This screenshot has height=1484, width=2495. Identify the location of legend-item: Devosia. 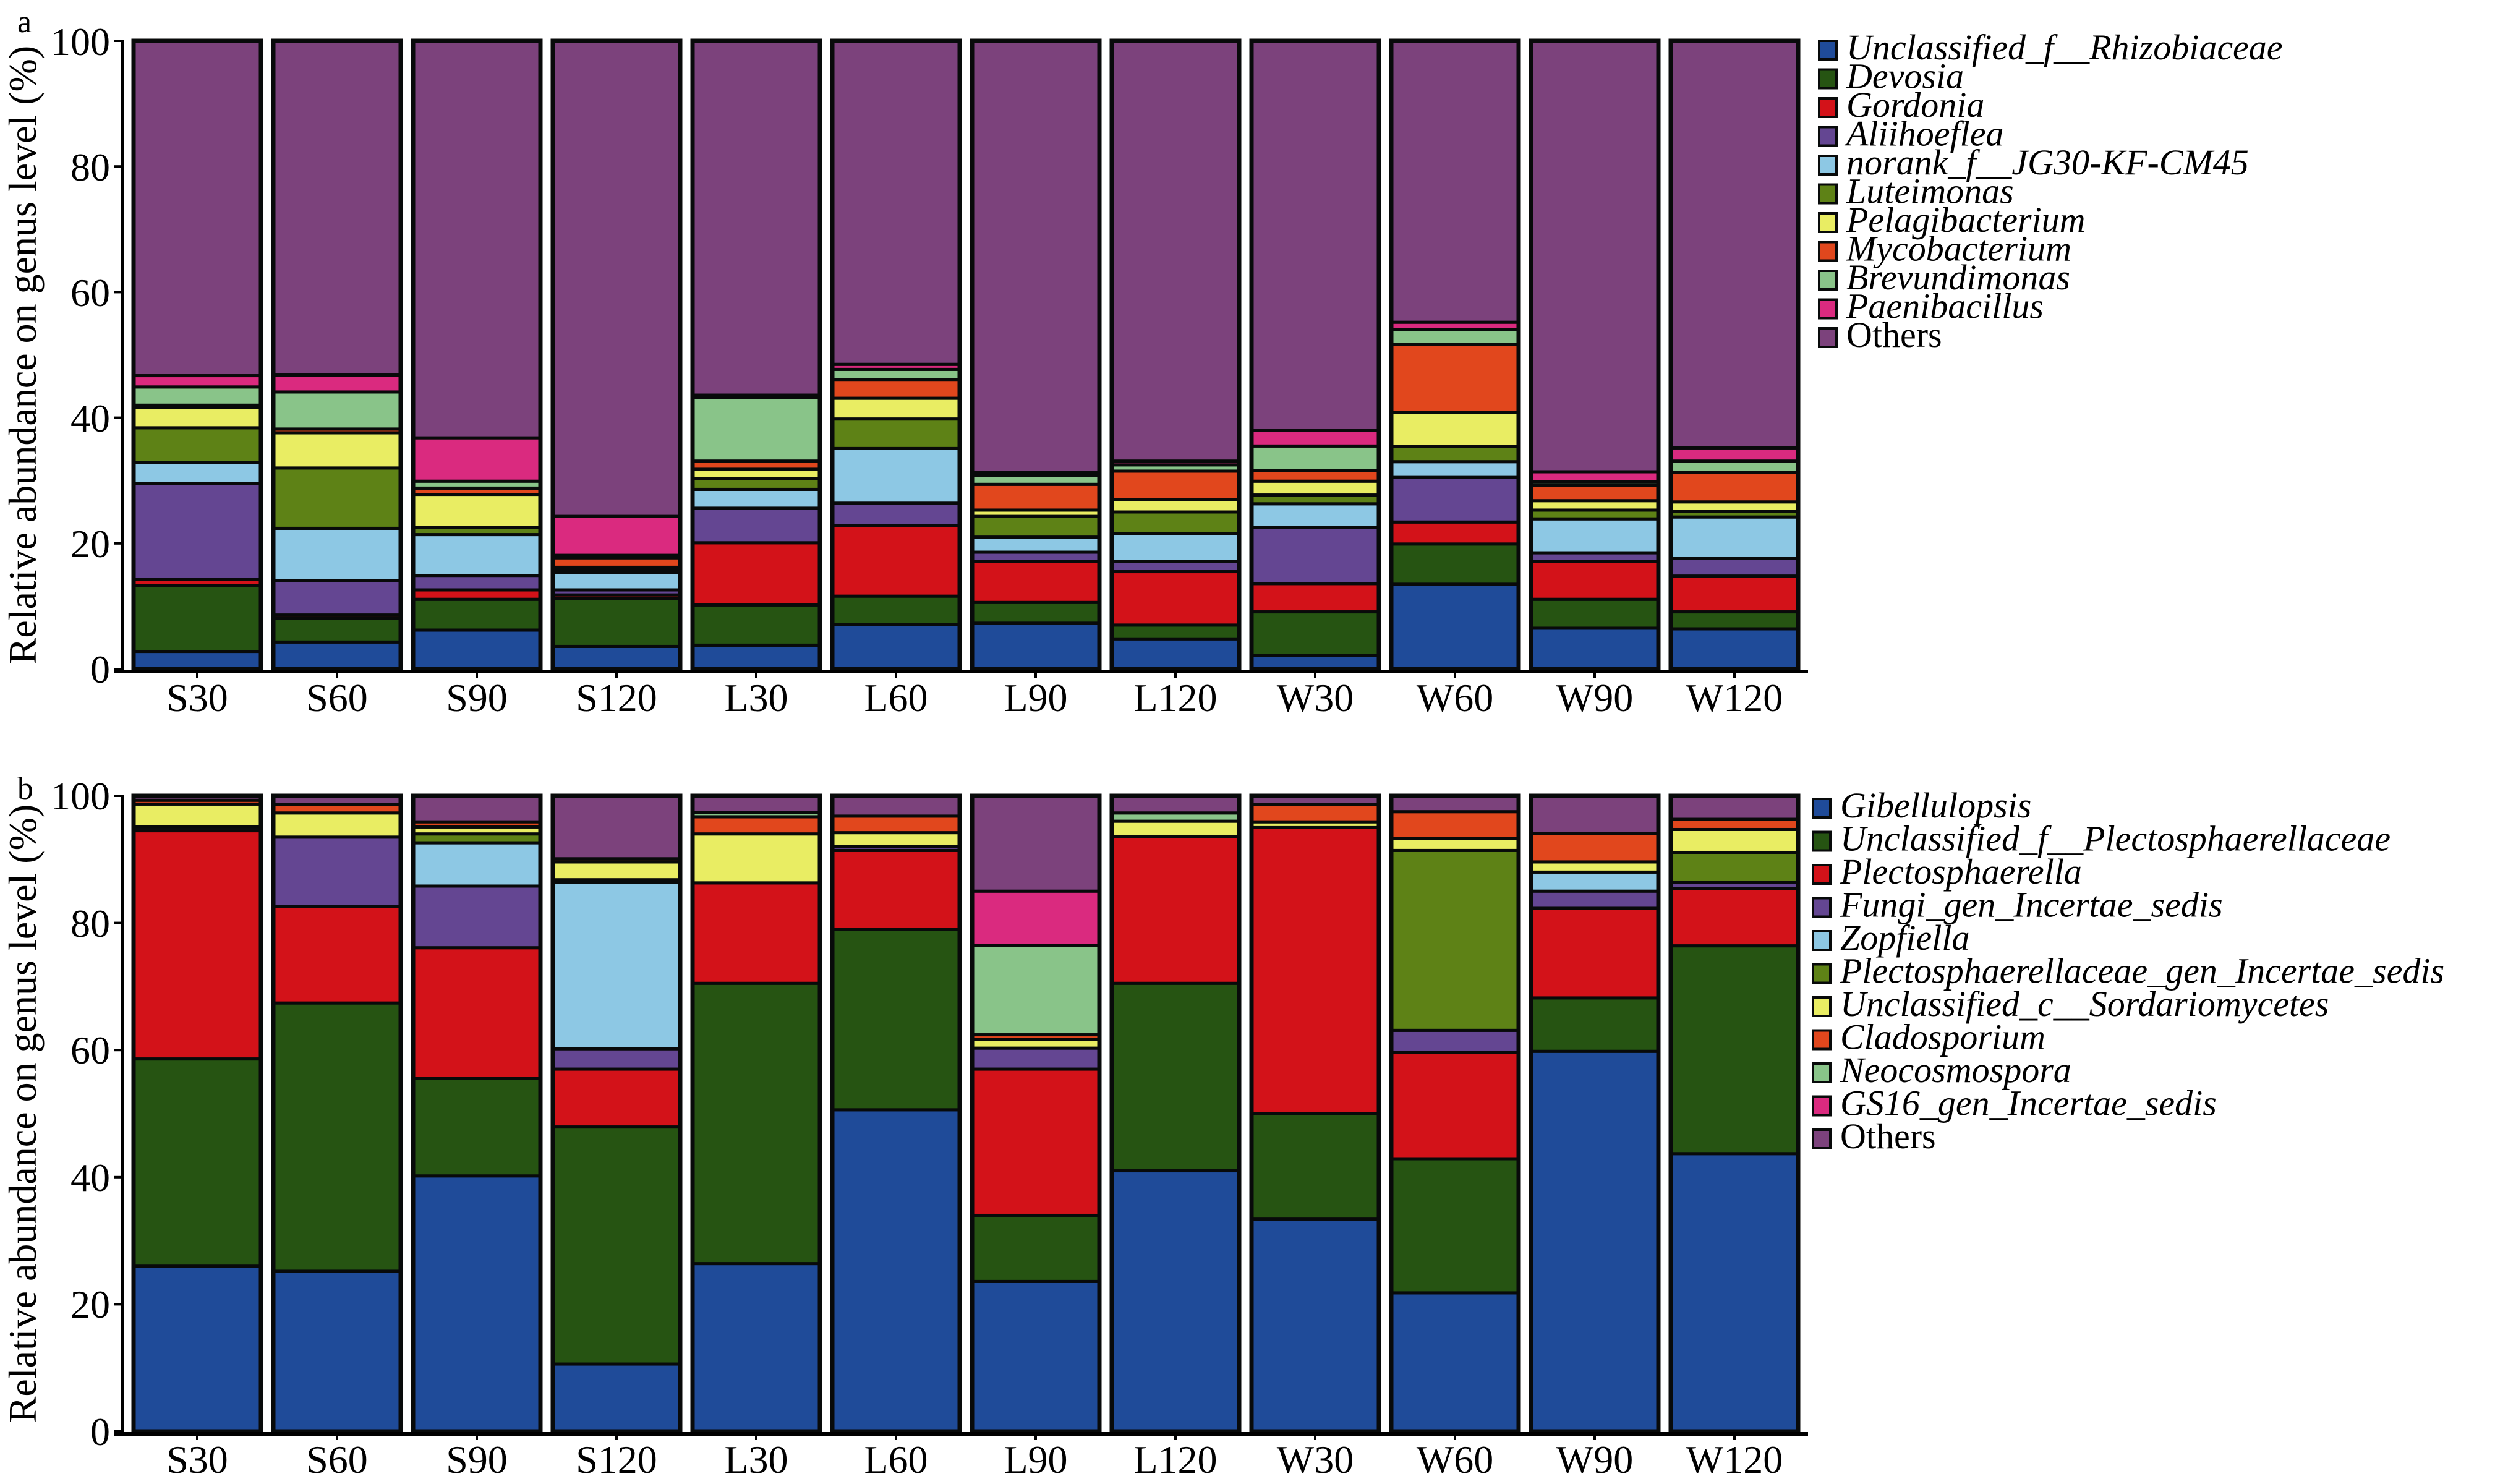
(1891, 76).